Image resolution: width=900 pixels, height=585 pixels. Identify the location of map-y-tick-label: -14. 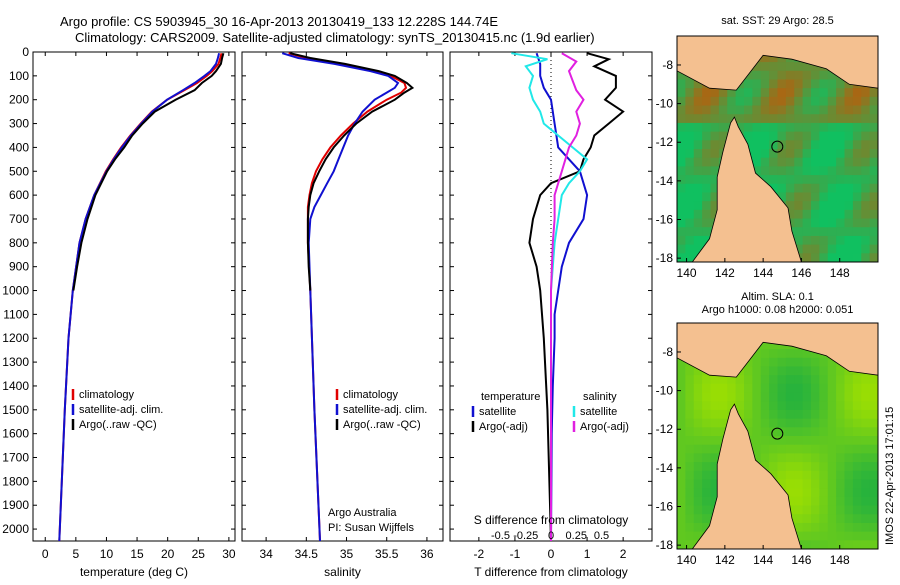
(665, 181).